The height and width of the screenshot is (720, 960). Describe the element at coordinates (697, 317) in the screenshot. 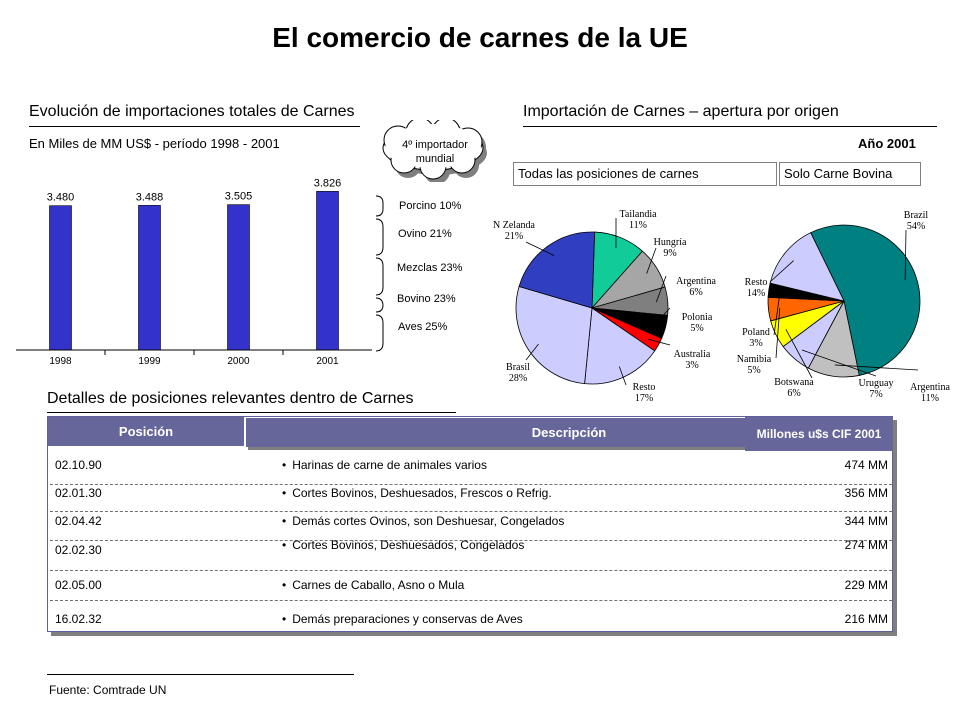

I see `pie-label-name: Polonia` at that location.